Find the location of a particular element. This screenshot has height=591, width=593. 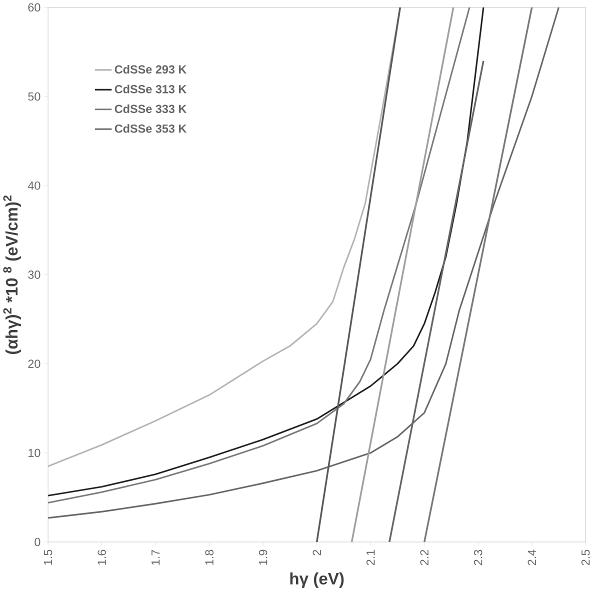

x-tick-label: 2.4 is located at coordinates (532, 558).